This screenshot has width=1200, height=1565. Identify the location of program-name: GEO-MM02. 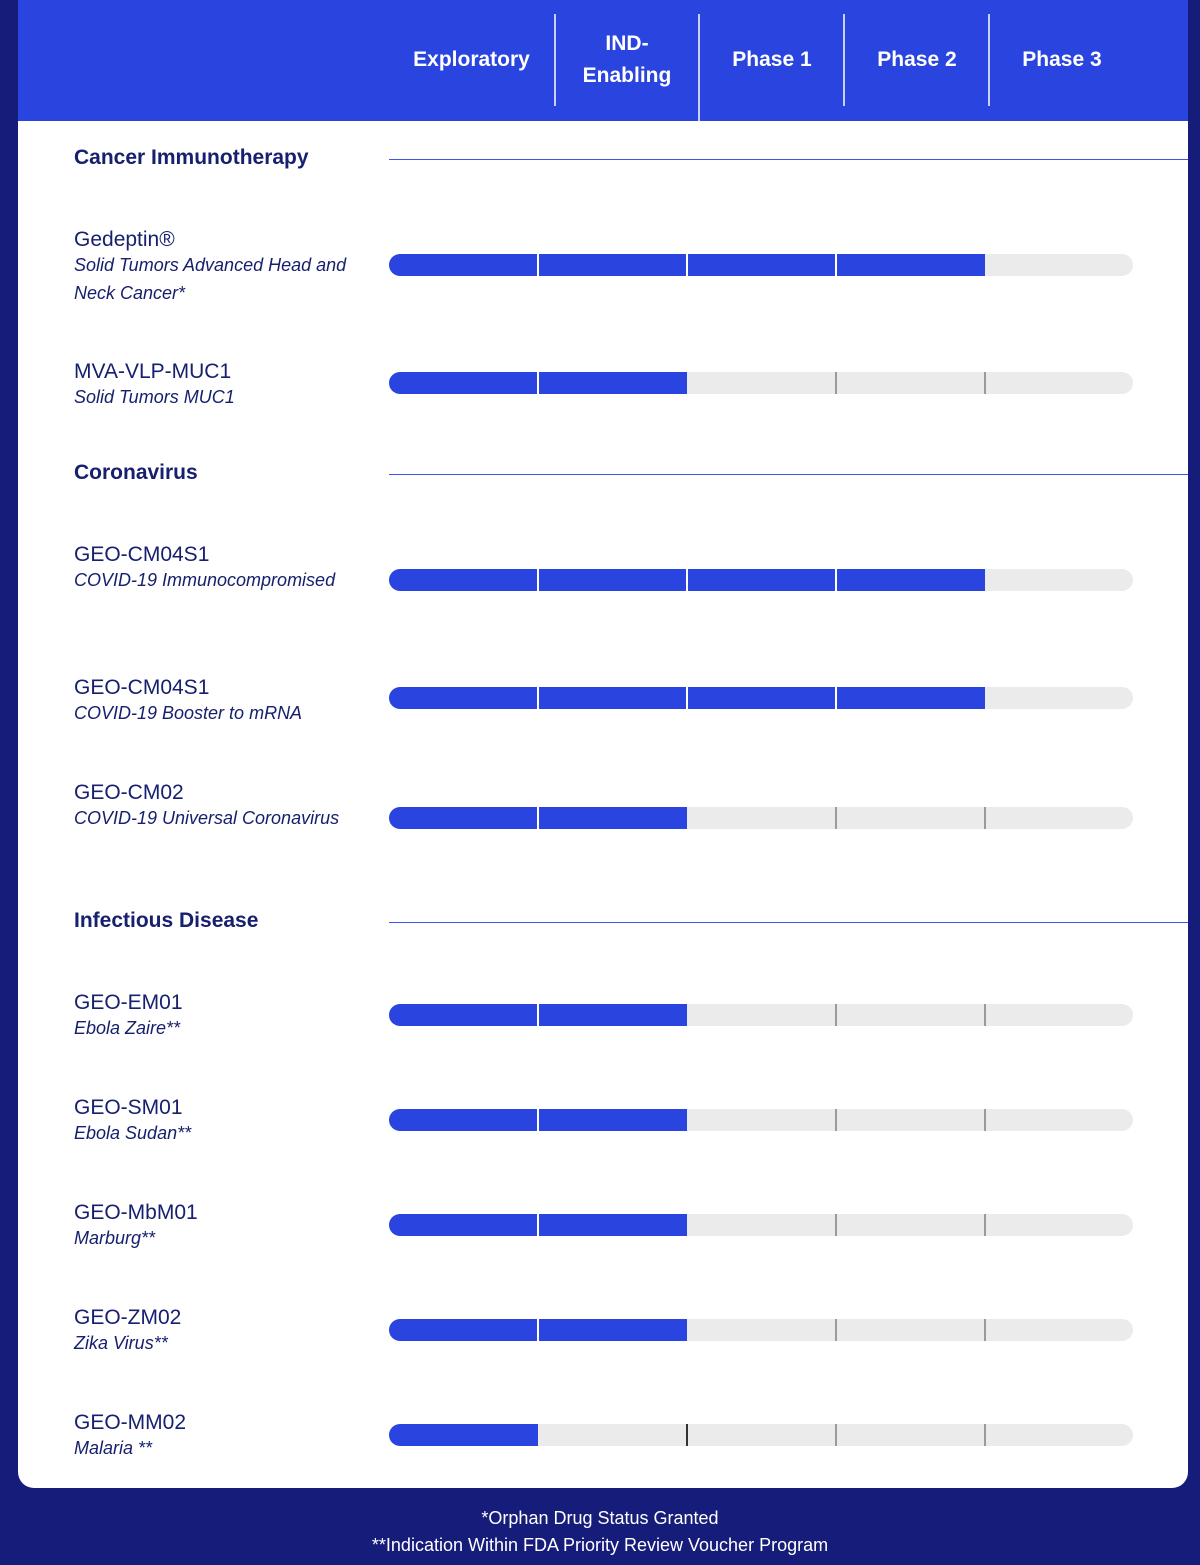
(130, 1422).